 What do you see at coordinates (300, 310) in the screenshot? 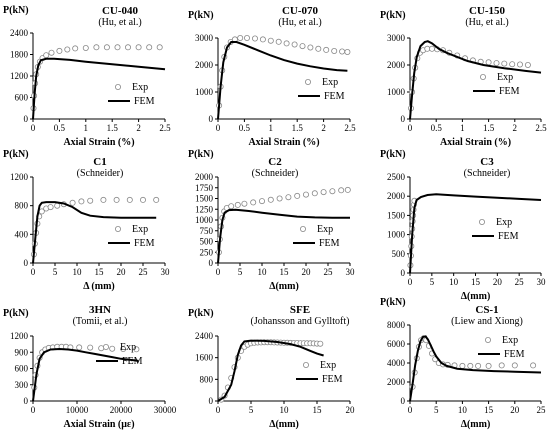
I see `panel-title: SFE` at bounding box center [300, 310].